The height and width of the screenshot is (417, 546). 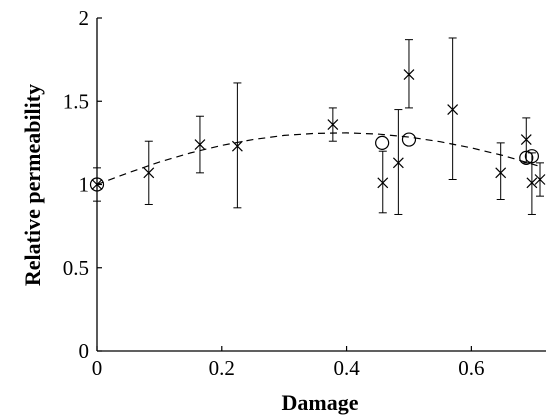 What do you see at coordinates (84, 18) in the screenshot?
I see `y-tick-label: 2` at bounding box center [84, 18].